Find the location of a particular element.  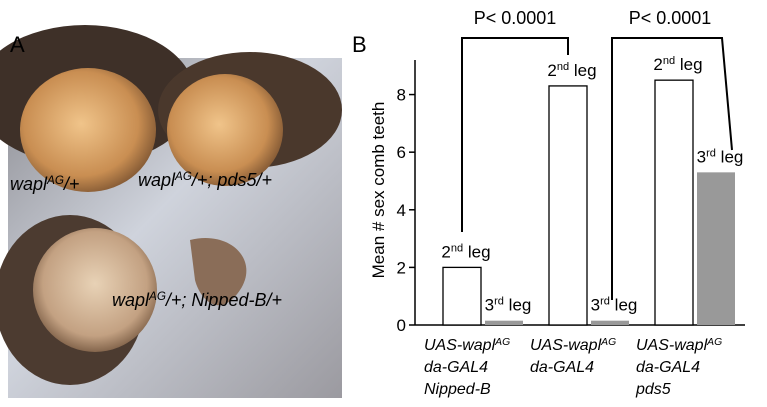

y-tick-label: 8 is located at coordinates (401, 95).